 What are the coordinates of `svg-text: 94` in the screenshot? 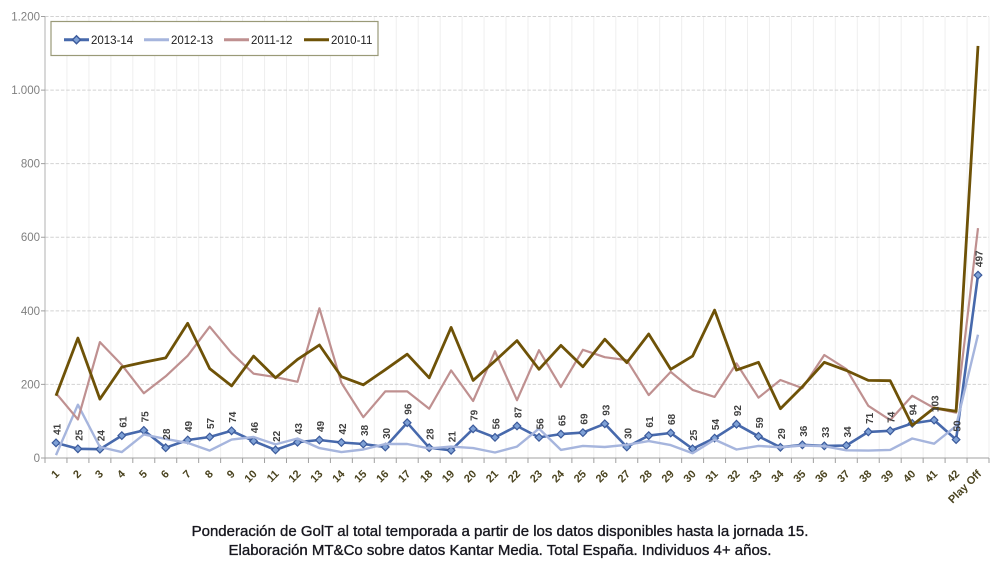 It's located at (914, 410).